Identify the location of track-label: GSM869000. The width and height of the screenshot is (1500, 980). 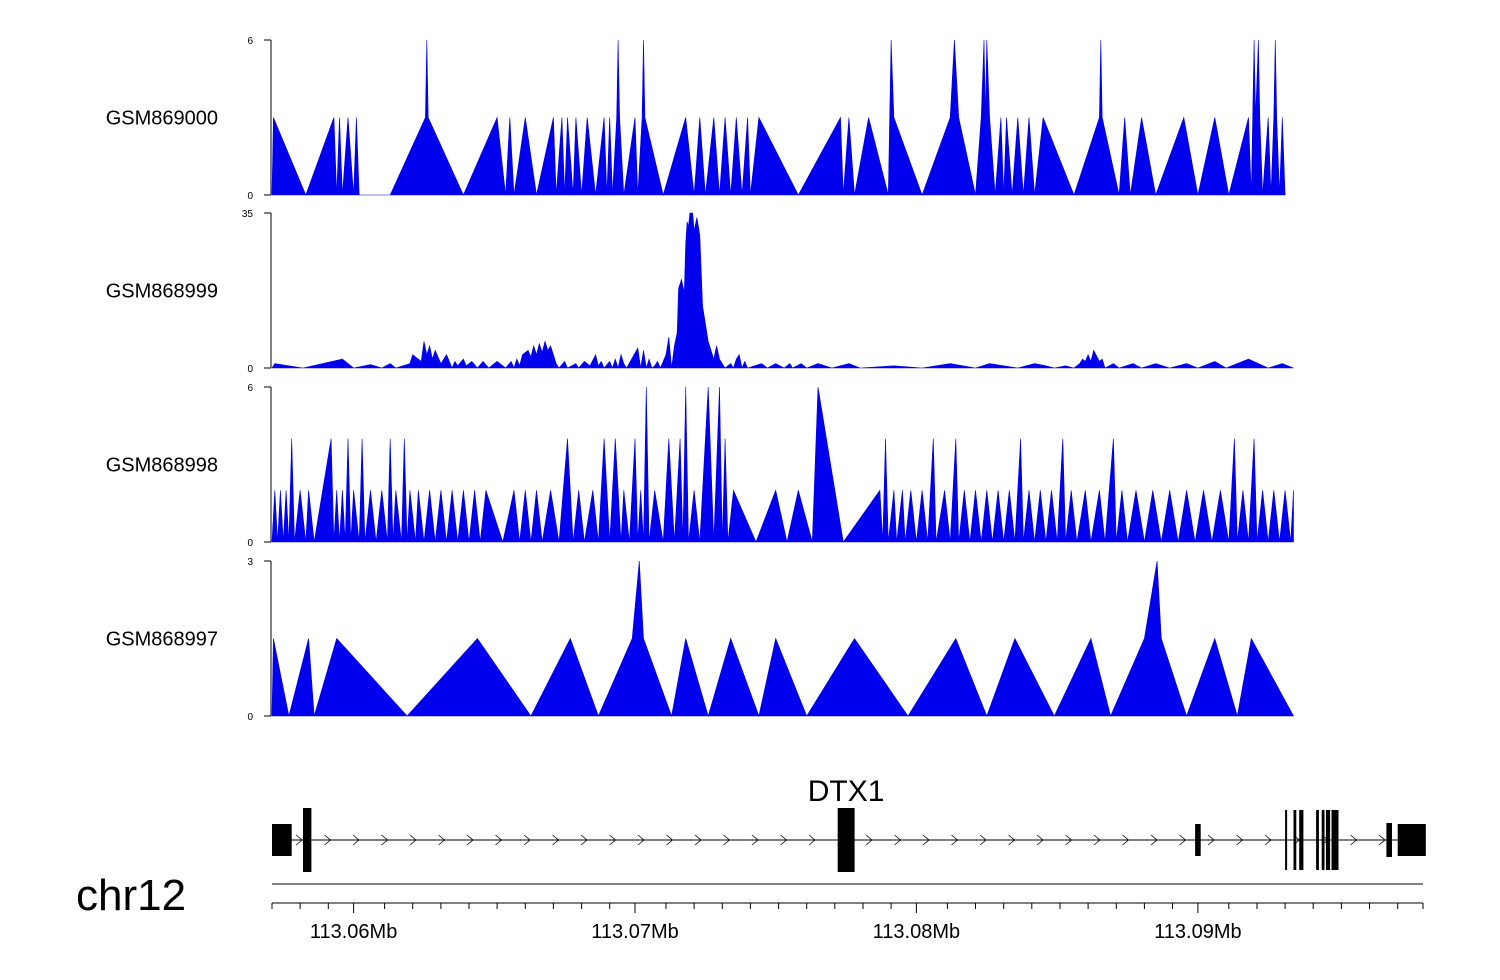
(162, 119).